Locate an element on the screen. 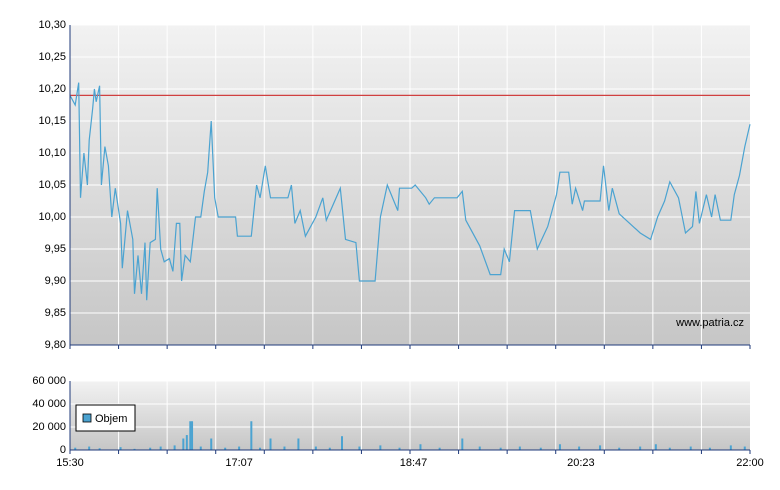 Image resolution: width=780 pixels, height=490 pixels. y-tick-label: 0 is located at coordinates (63, 450).